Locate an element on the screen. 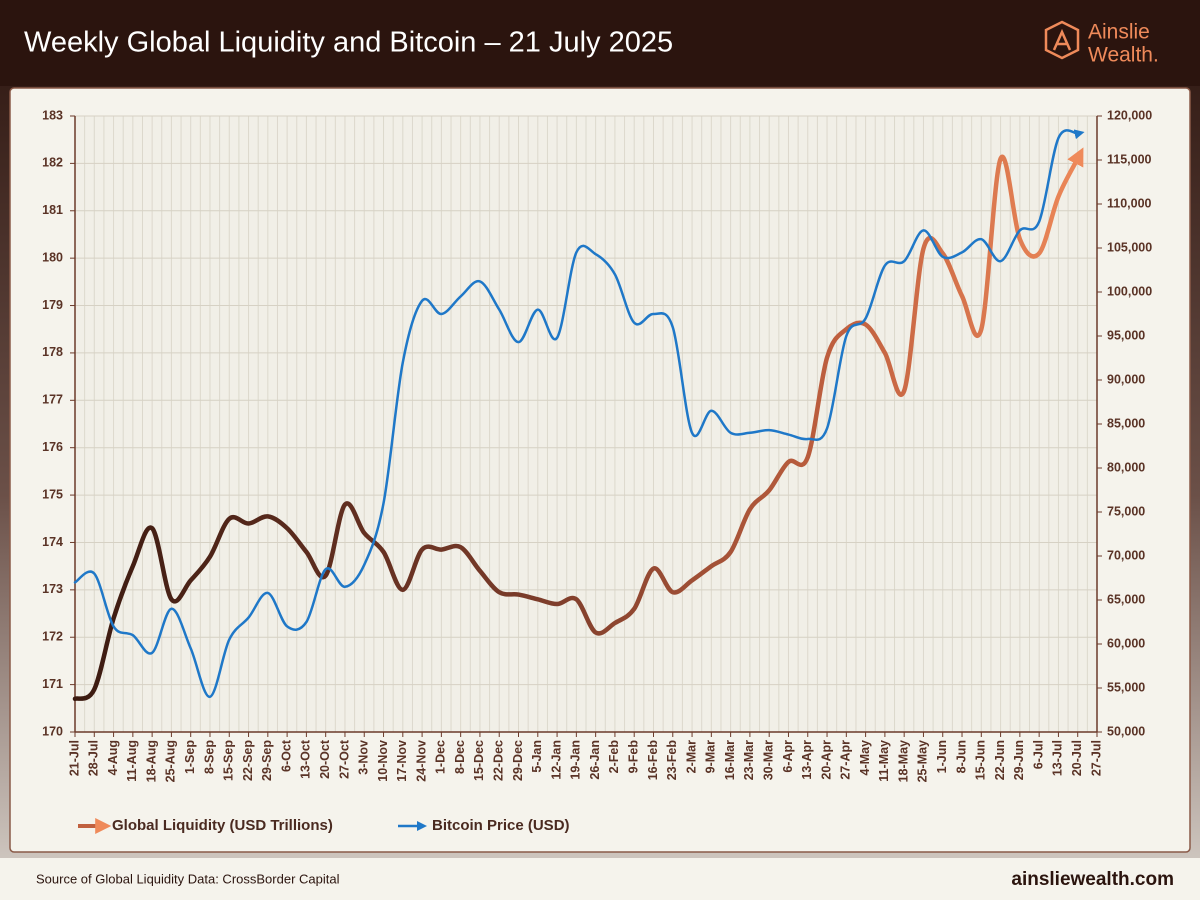 The image size is (1200, 900). x-tick-label: 17-Nov is located at coordinates (402, 761).